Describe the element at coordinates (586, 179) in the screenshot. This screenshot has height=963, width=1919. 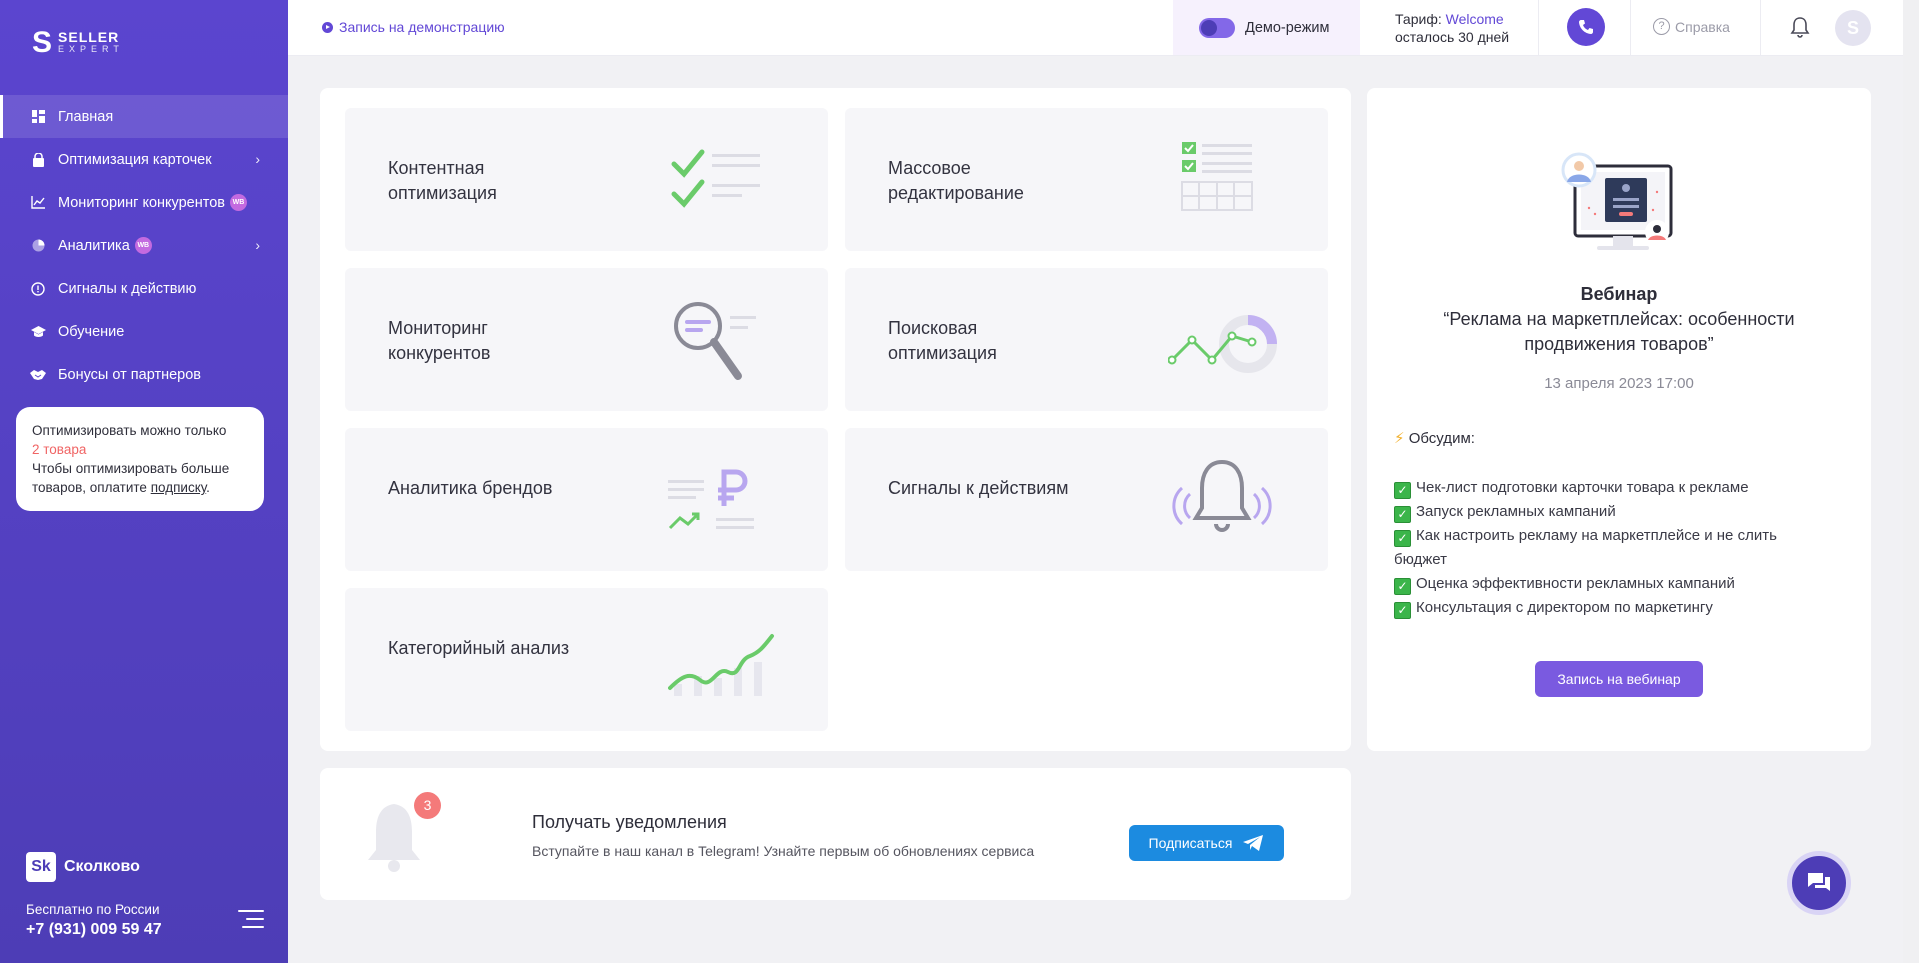
I see `tile-content-optimization: Контентная оптимизация` at that location.